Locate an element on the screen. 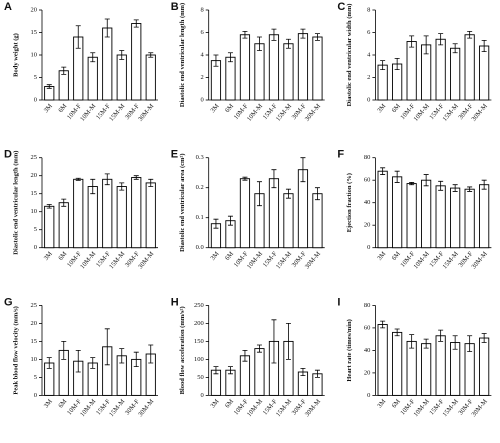 The width and height of the screenshot is (500, 443). y-tick-label: 0.0 is located at coordinates (200, 247).